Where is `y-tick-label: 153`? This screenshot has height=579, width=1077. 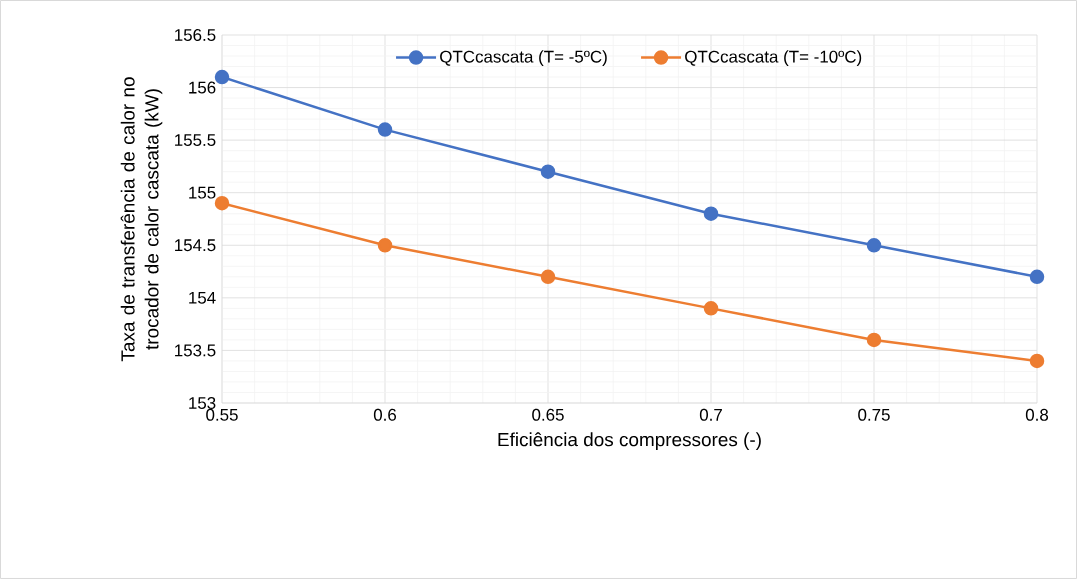 y-tick-label: 153 is located at coordinates (202, 402).